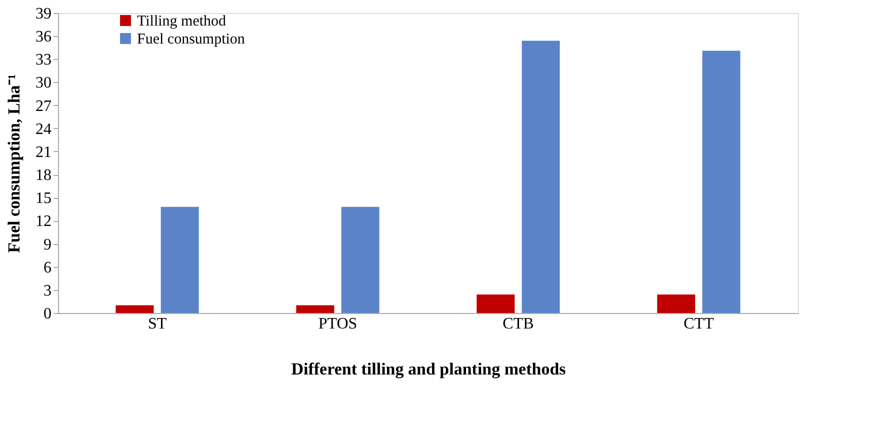 The width and height of the screenshot is (892, 421). I want to click on legend-label: Tilling method, so click(182, 22).